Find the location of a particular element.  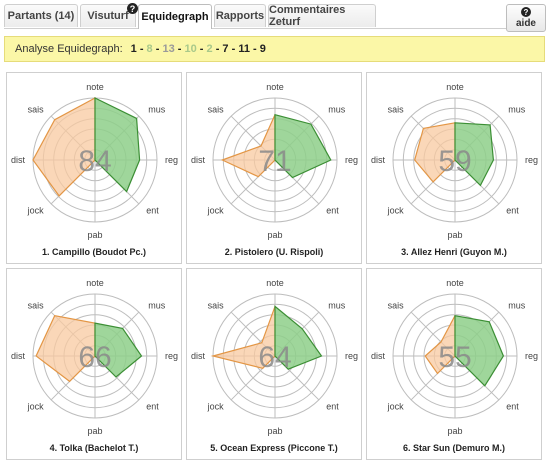

ranking-sequence: 1 - 8 - 13 - 10 - 2 - 7 - 11 - 9 is located at coordinates (198, 49).